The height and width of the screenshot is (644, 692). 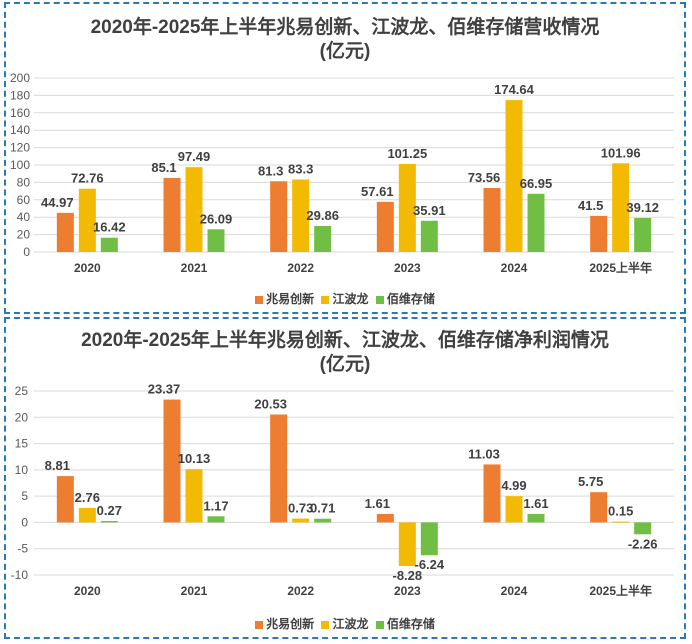 What do you see at coordinates (24, 217) in the screenshot?
I see `y-tick-label: 40` at bounding box center [24, 217].